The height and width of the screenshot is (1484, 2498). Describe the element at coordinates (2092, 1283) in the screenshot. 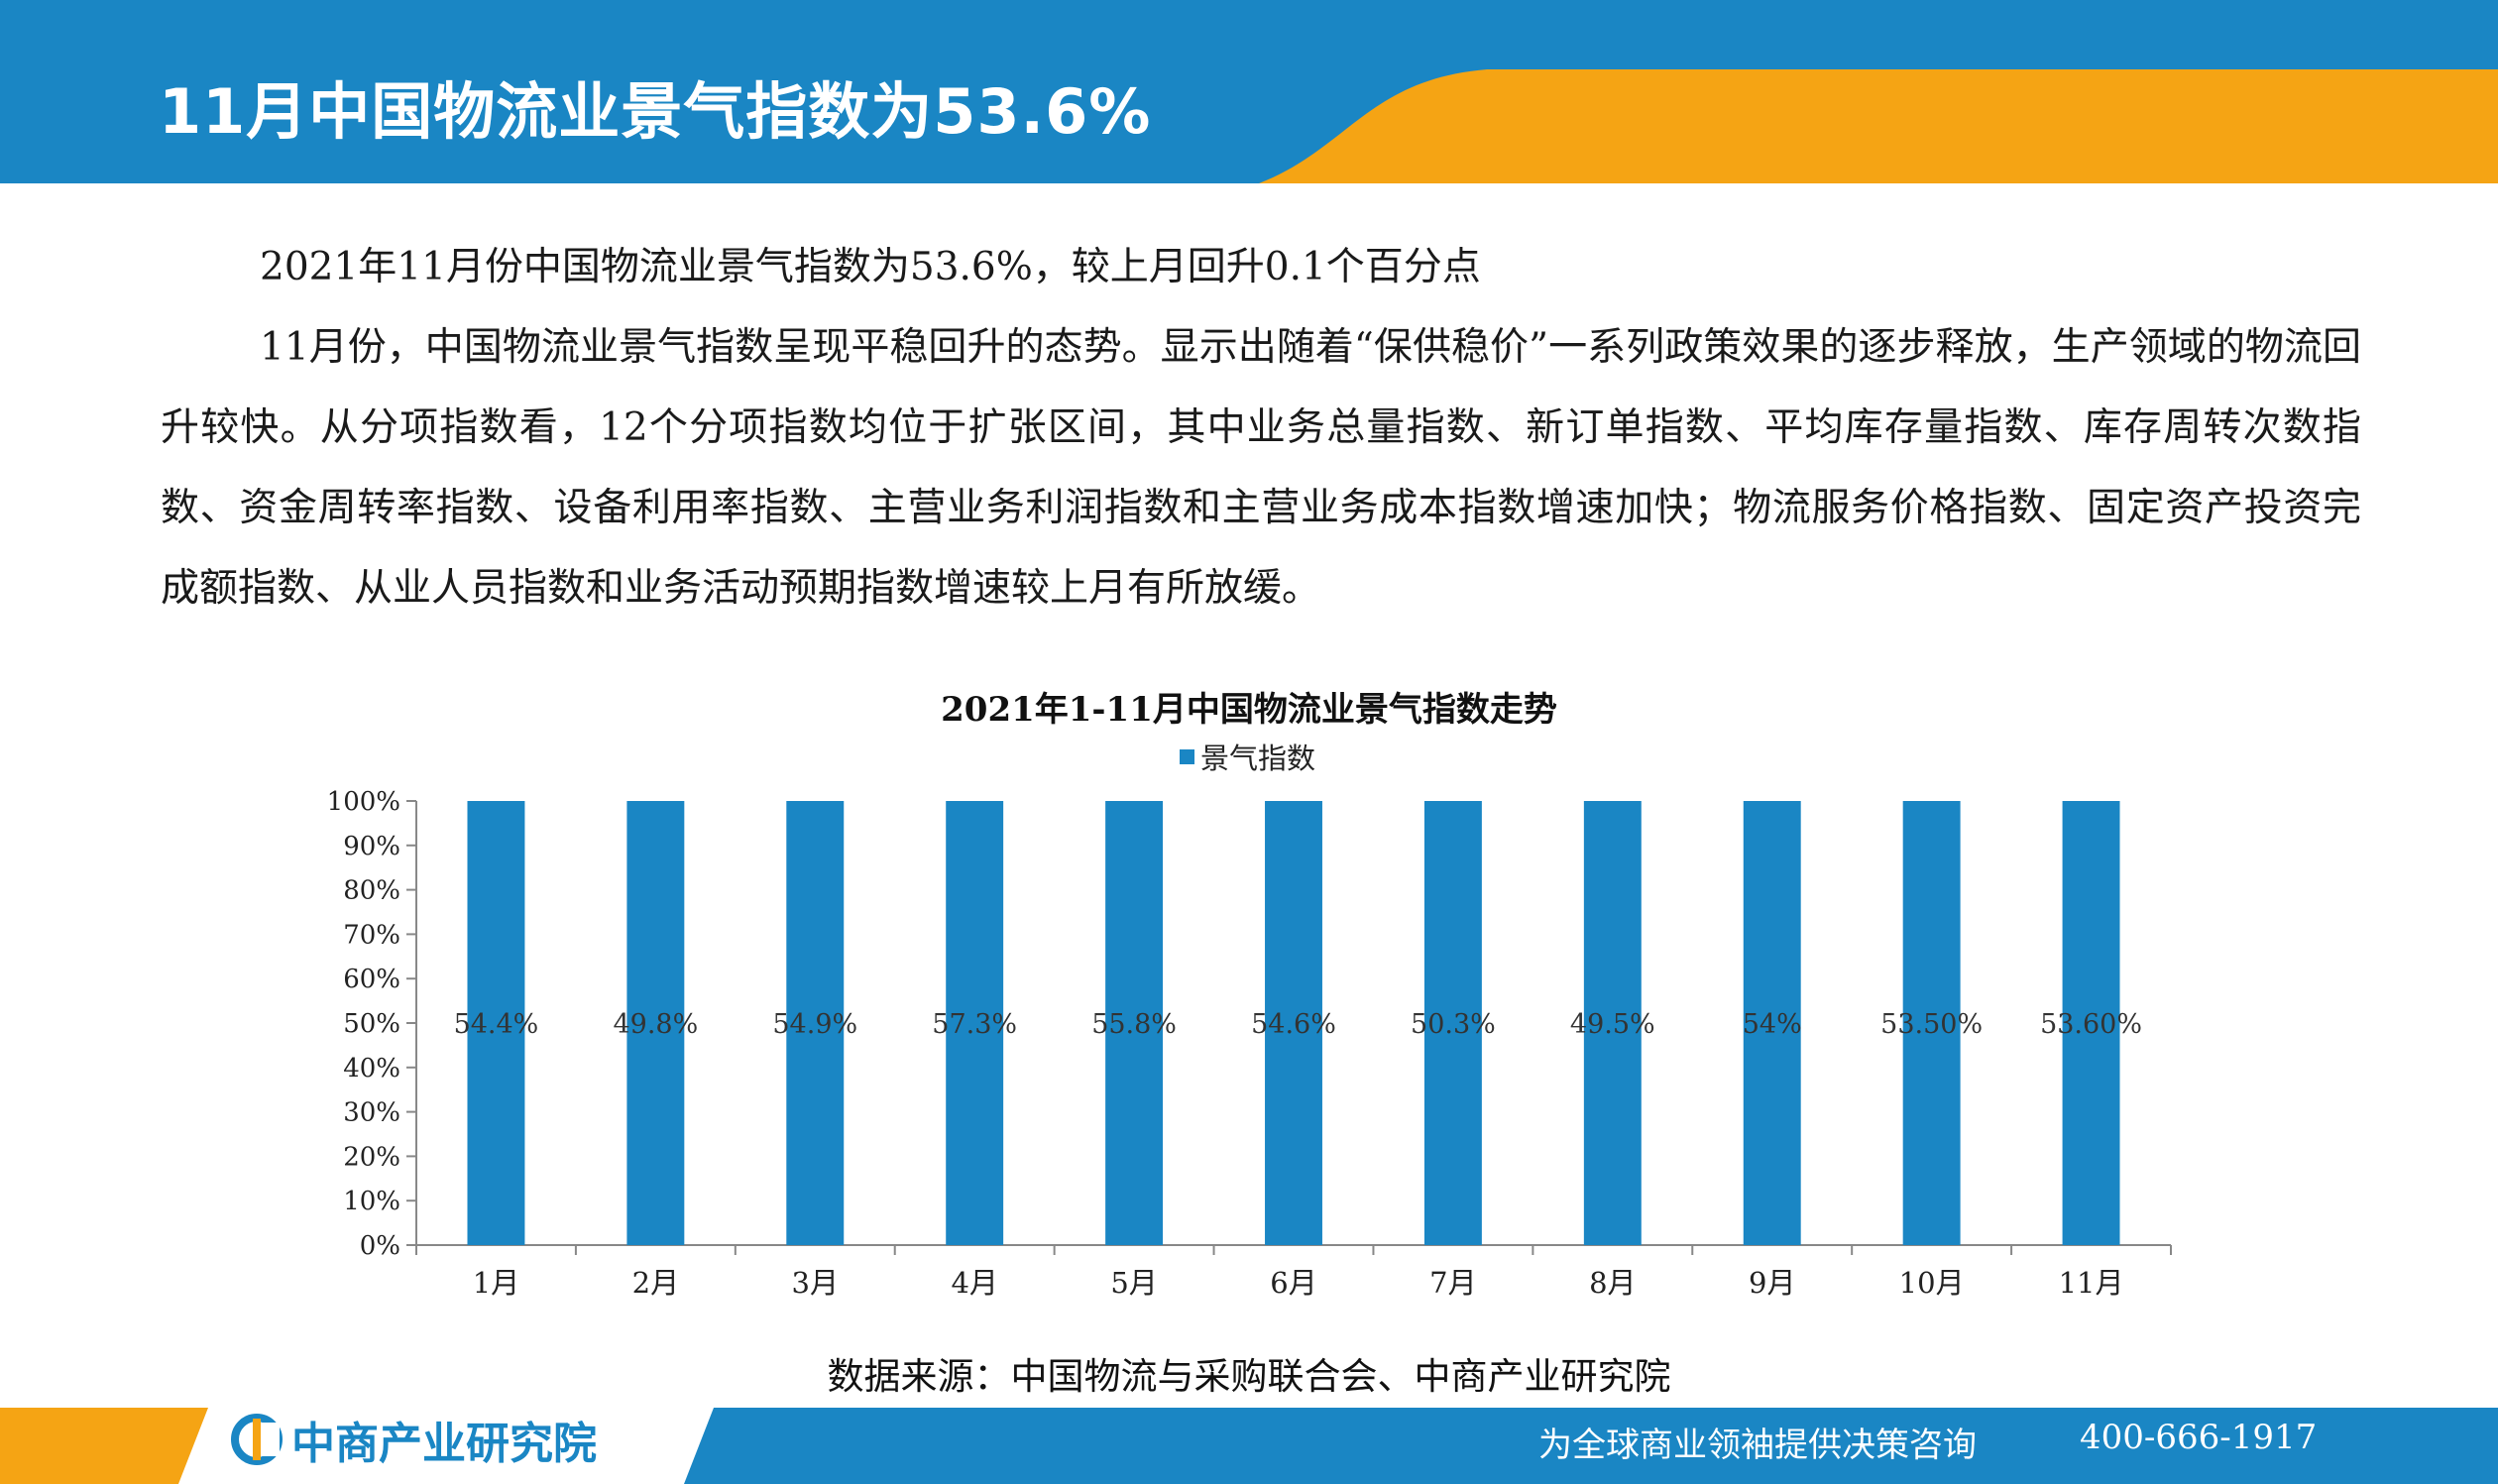

I see `x-category-label: 11月` at that location.